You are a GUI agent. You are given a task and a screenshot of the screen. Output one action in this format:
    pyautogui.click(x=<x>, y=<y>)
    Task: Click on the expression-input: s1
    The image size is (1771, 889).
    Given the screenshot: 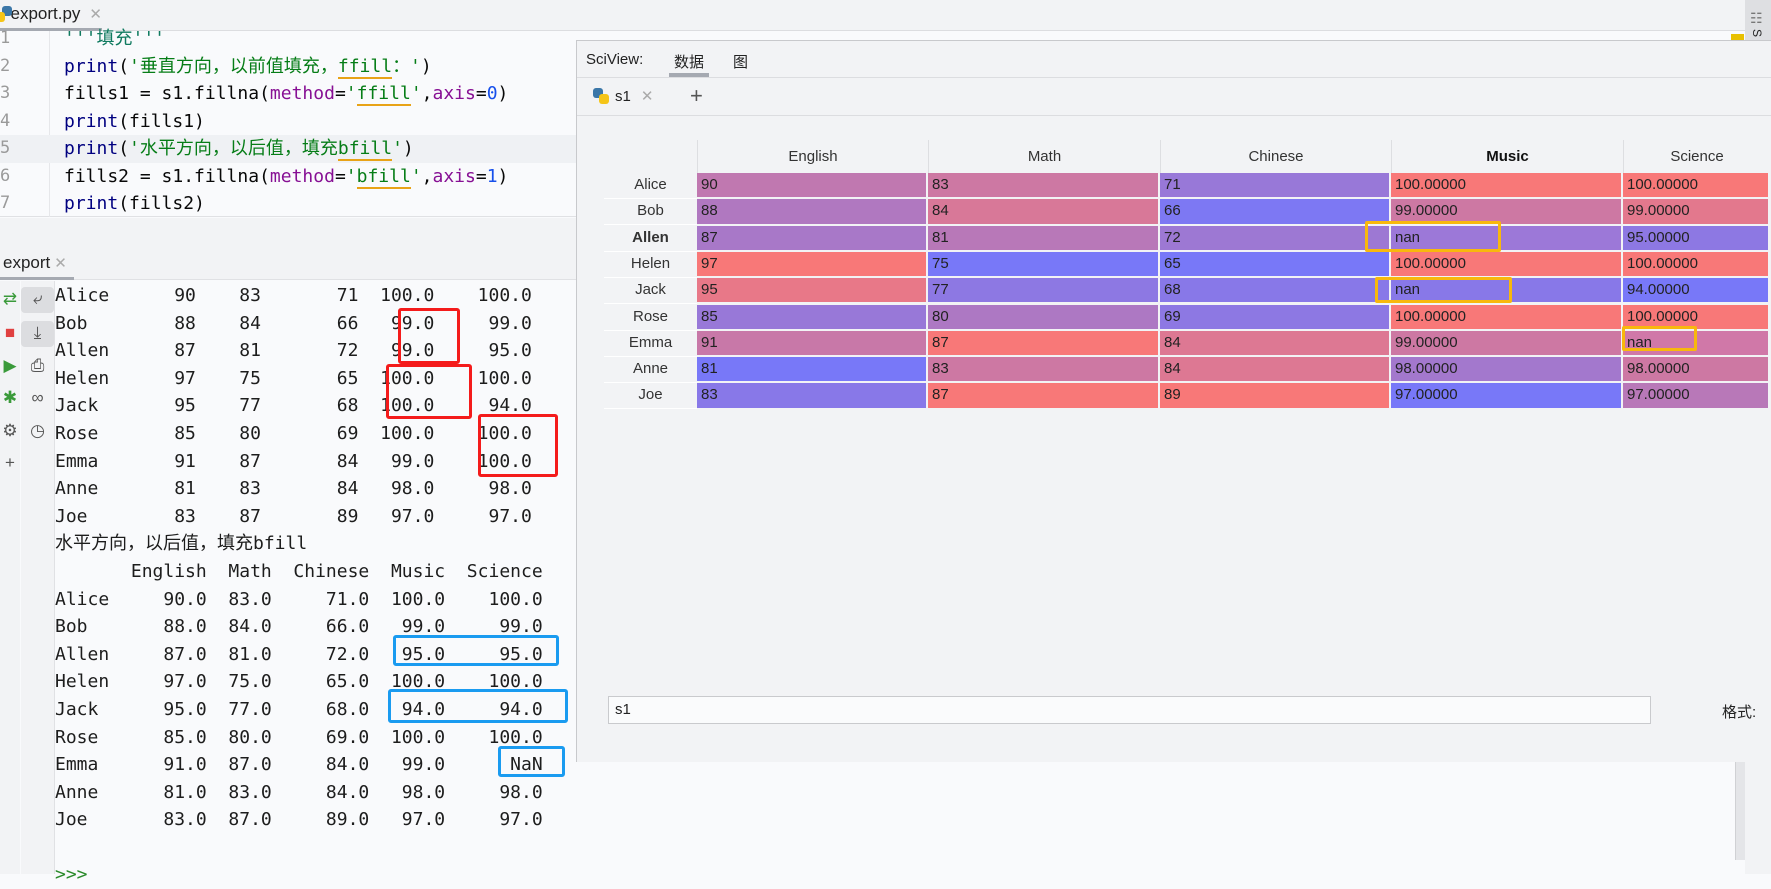 What is the action you would take?
    pyautogui.click(x=1129, y=710)
    